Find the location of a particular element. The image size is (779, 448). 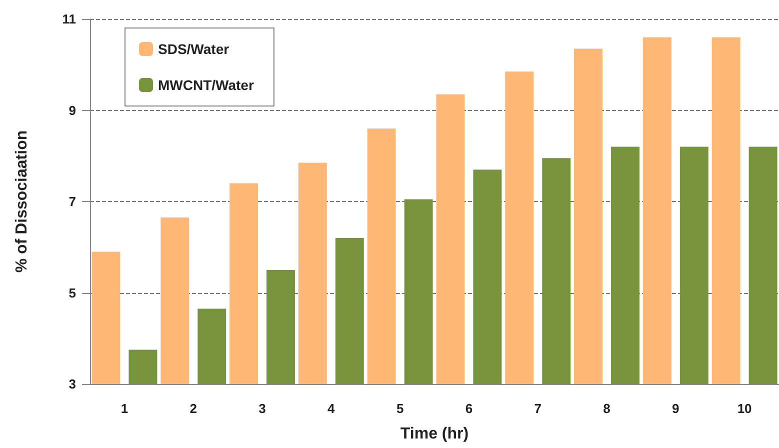

legend-label: MWCNT/Water is located at coordinates (206, 85).